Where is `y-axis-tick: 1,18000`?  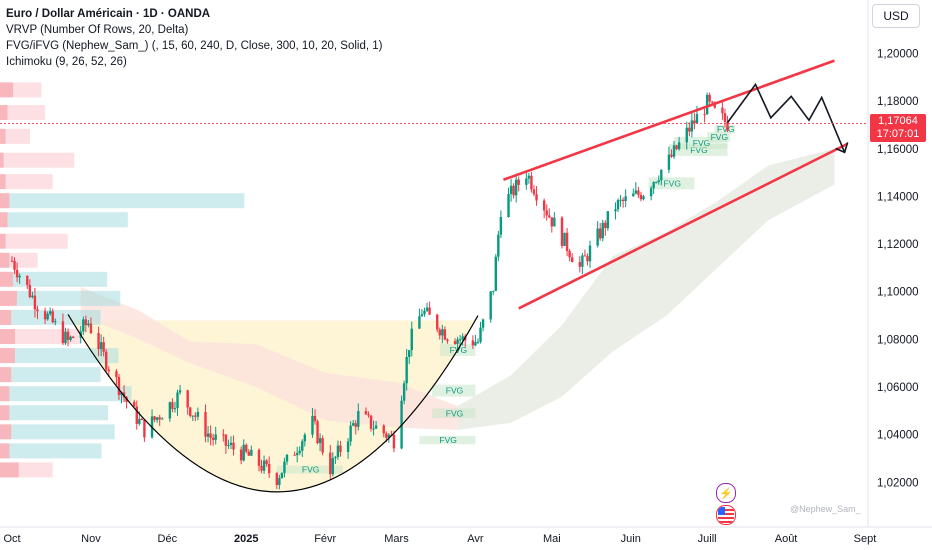
y-axis-tick: 1,18000 is located at coordinates (898, 102).